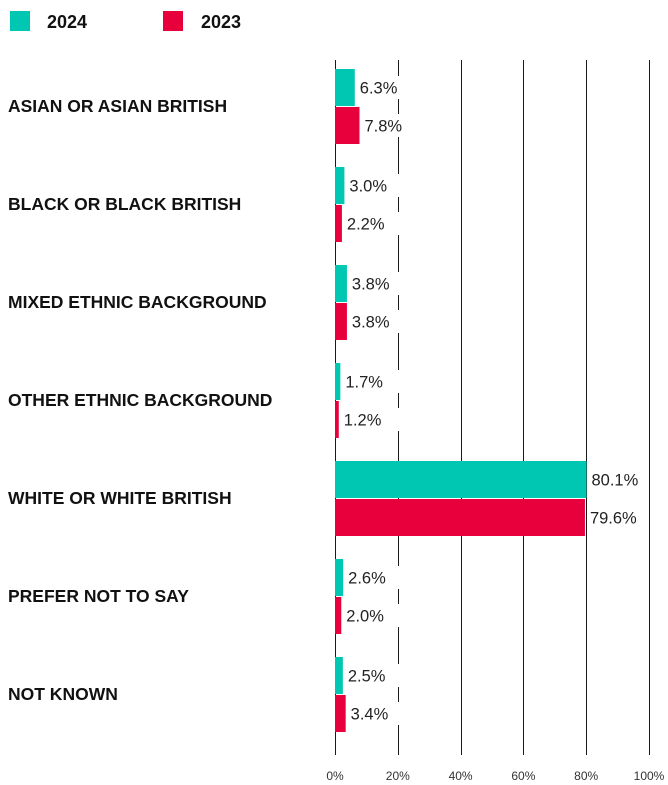  Describe the element at coordinates (98, 596) in the screenshot. I see `category-label-prefer-not-to-say: PREFER NOT TO SAY` at that location.